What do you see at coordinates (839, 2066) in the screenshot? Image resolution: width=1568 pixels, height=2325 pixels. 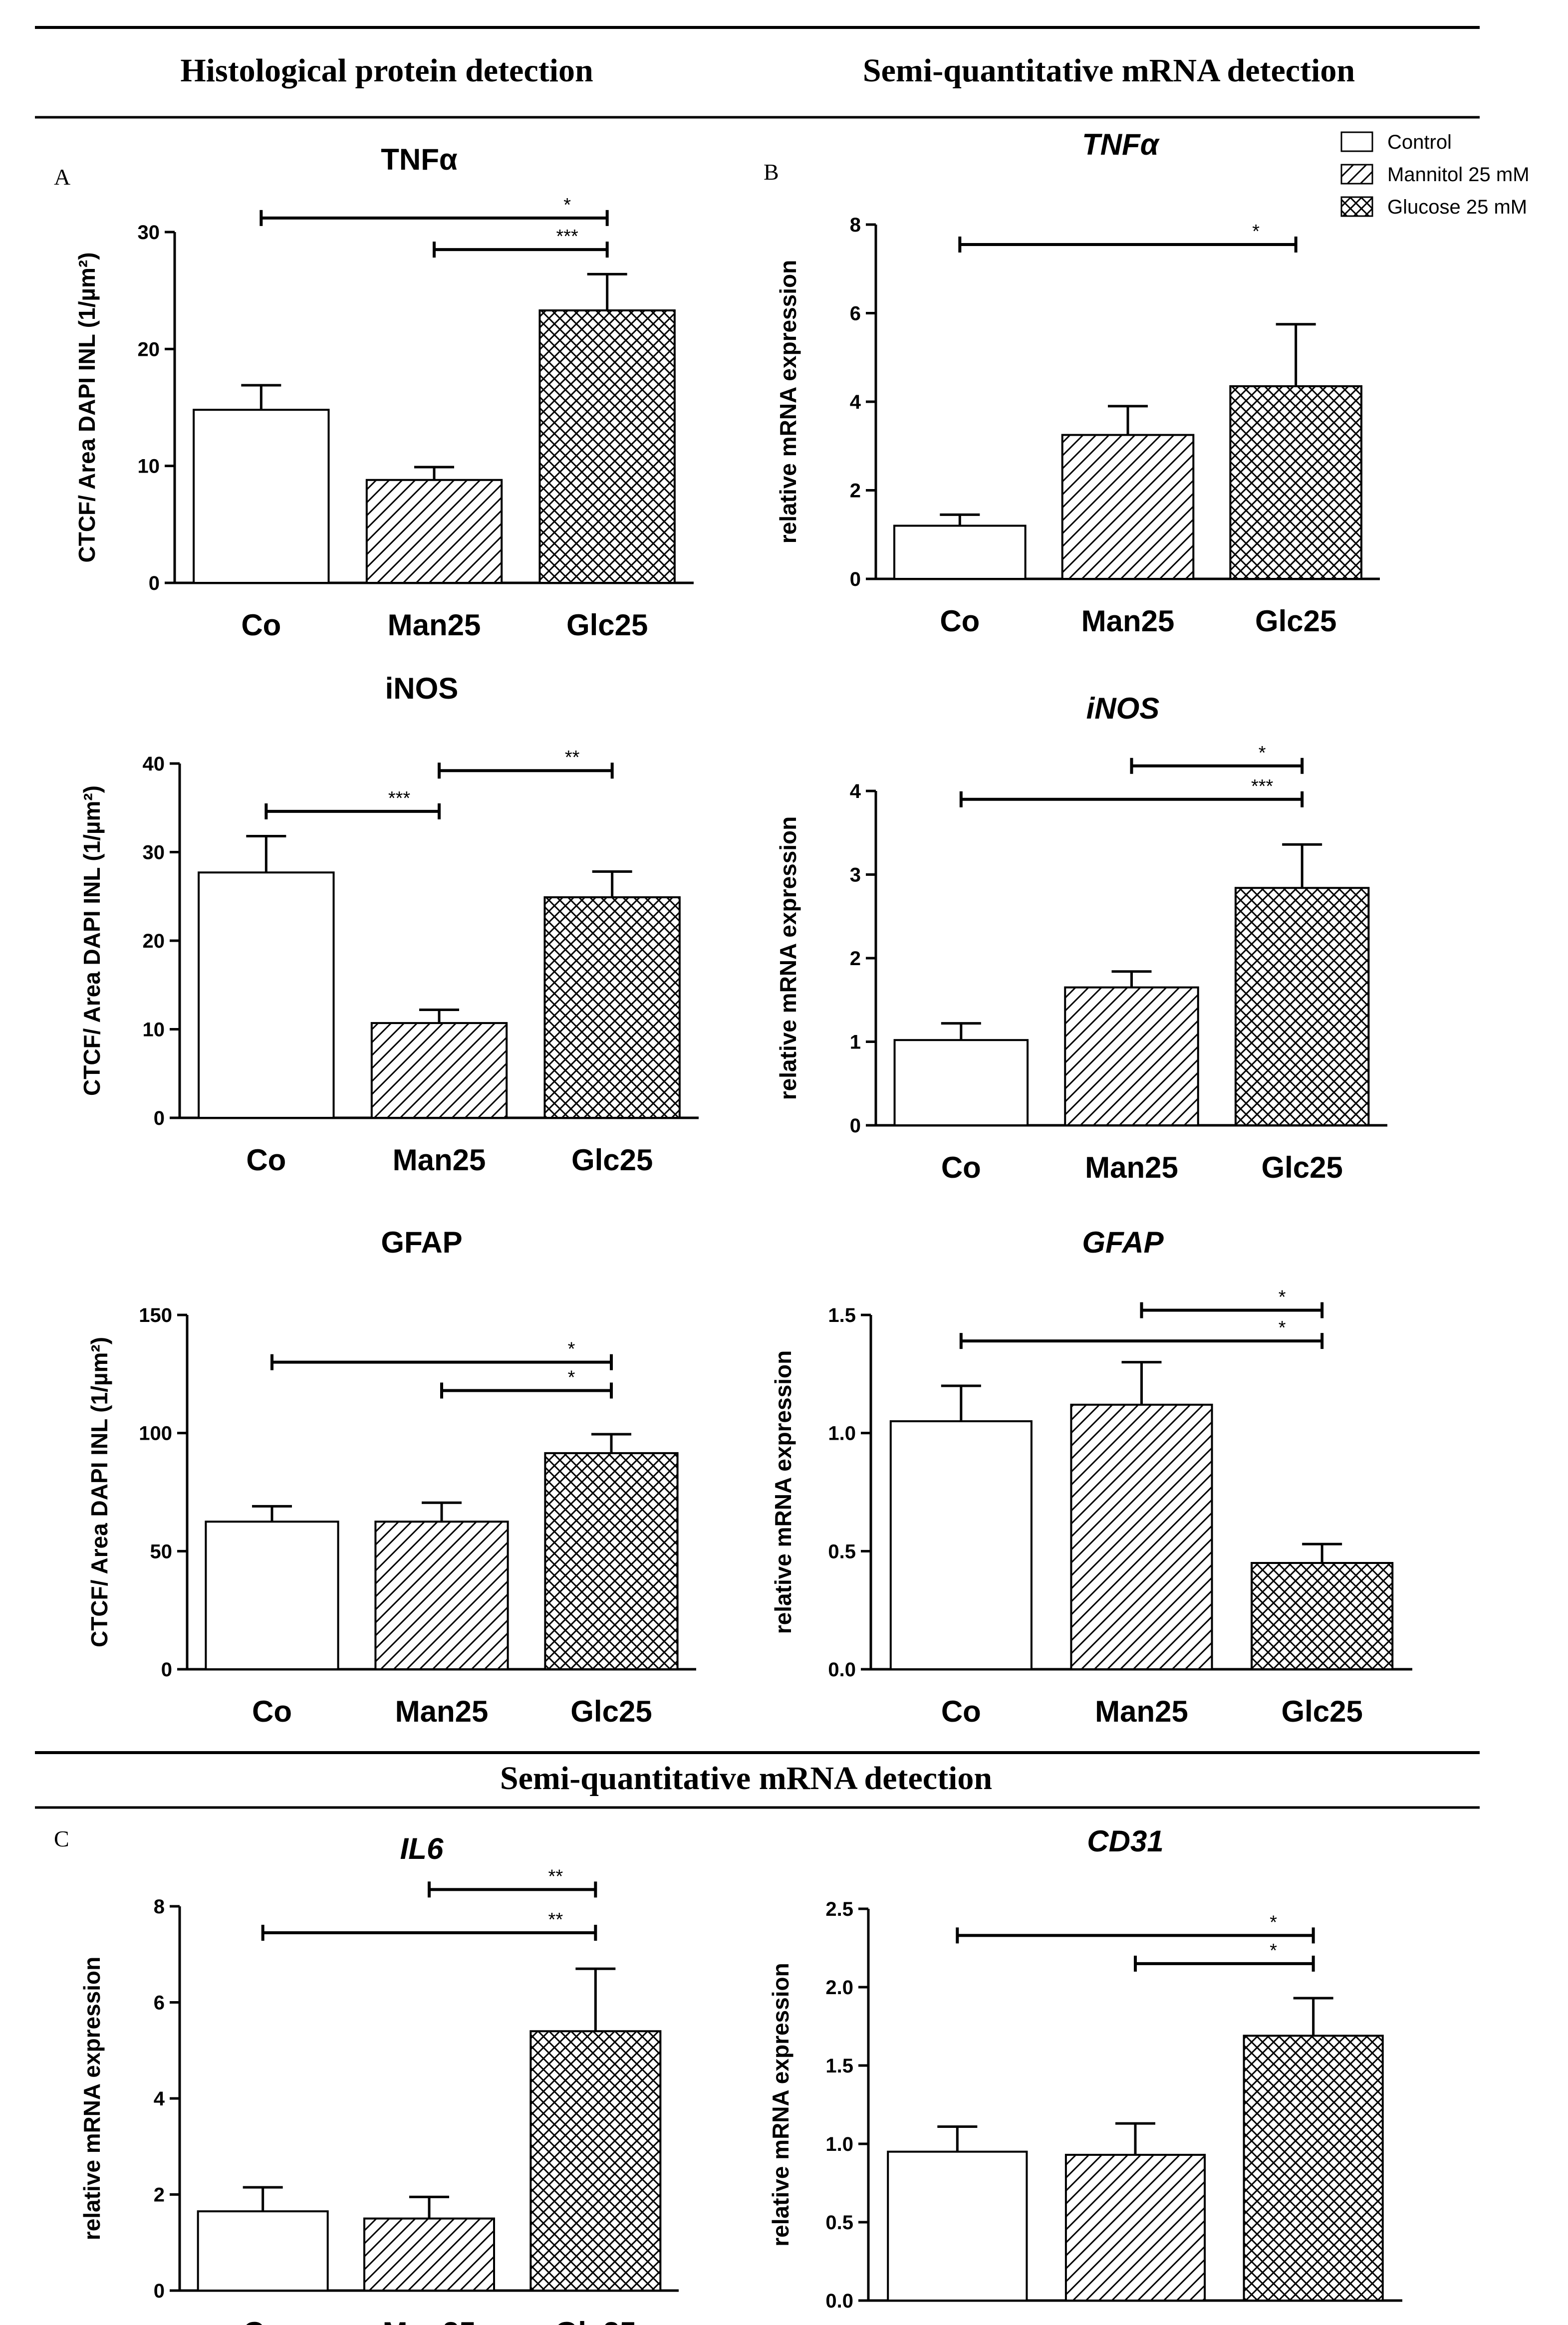 I see `y-tick-label: 1.5` at bounding box center [839, 2066].